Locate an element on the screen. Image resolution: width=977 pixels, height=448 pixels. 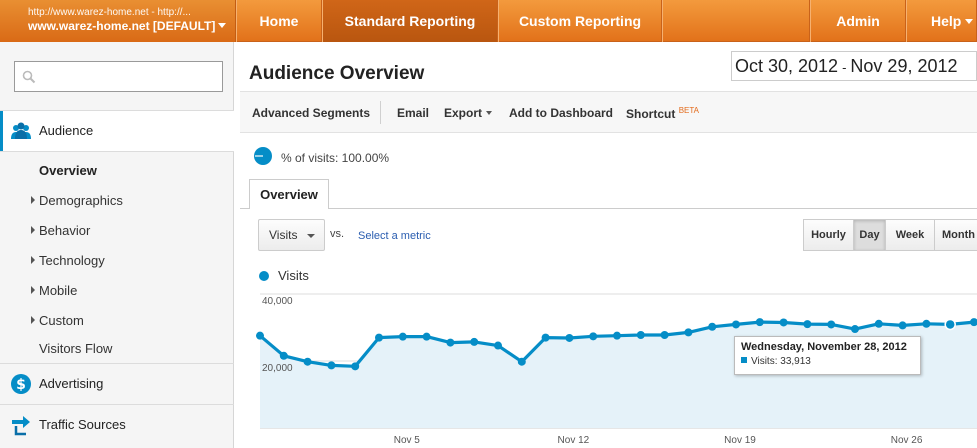
advanced-segments-button: Advanced Segments is located at coordinates (311, 113).